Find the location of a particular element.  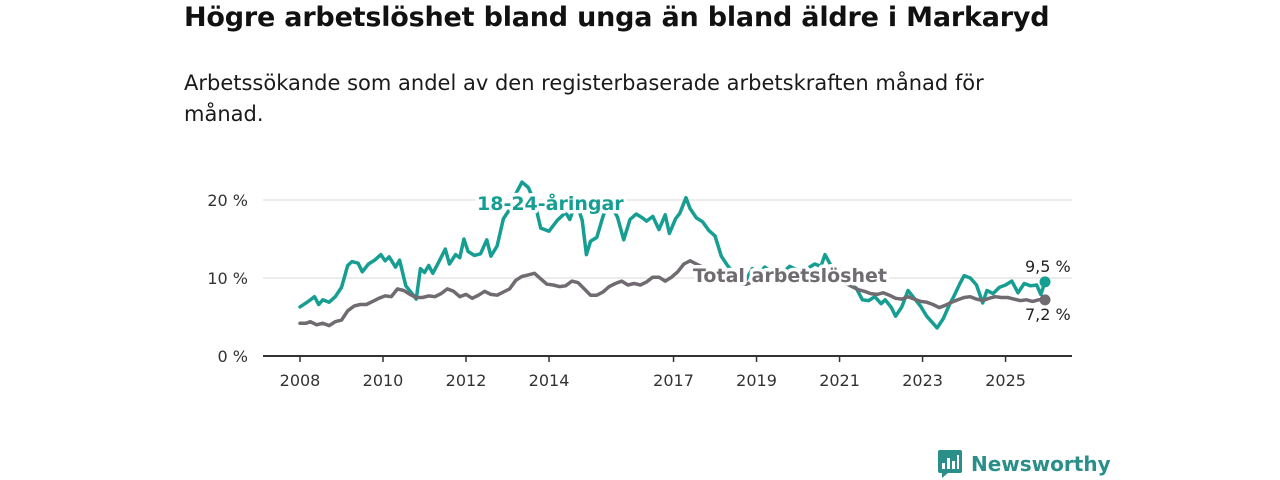

x-tick-label: 2025 is located at coordinates (1005, 380).